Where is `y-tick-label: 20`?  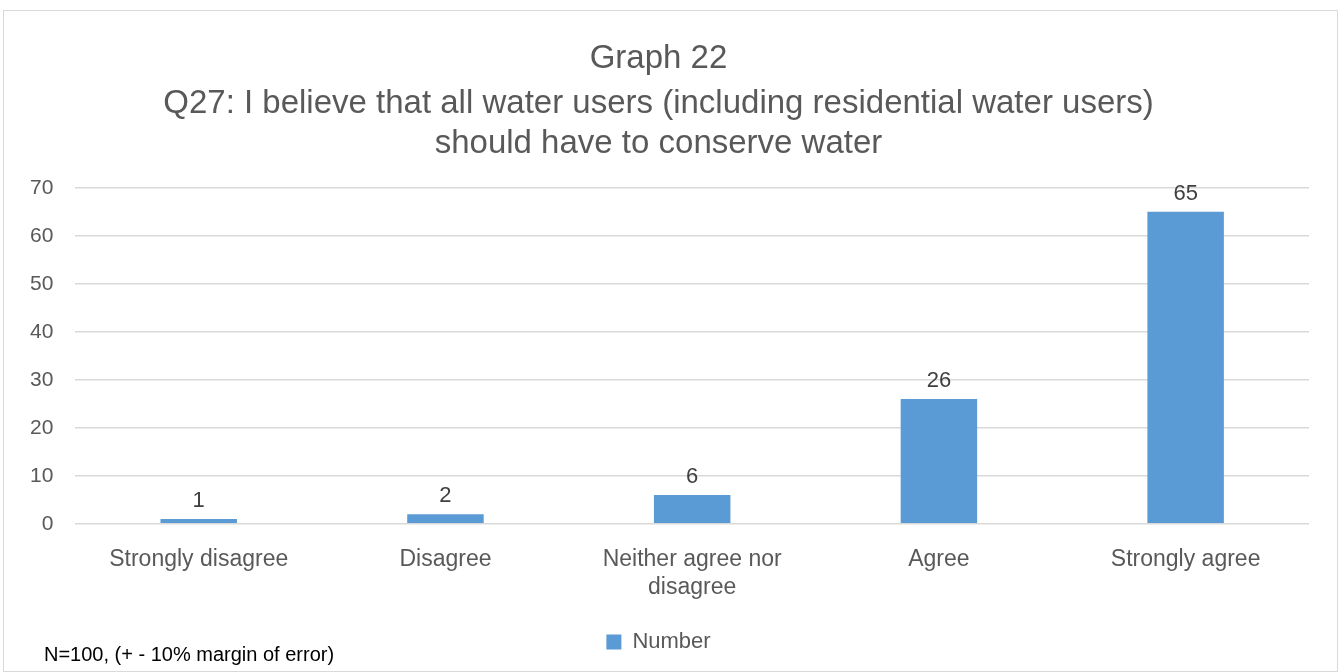 y-tick-label: 20 is located at coordinates (42, 426).